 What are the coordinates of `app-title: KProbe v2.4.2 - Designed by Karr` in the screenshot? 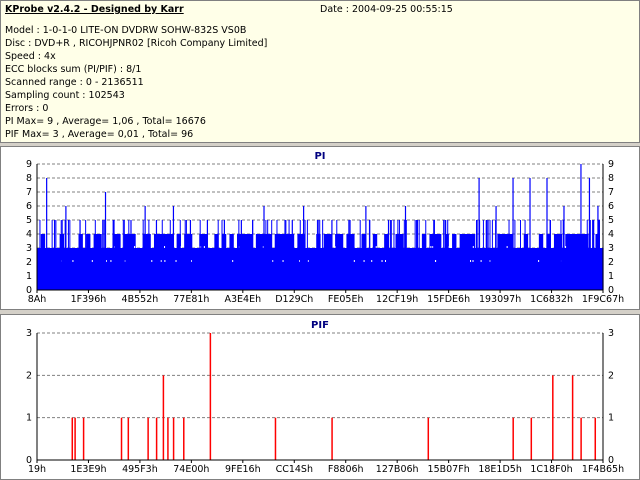 It's located at (94, 9).